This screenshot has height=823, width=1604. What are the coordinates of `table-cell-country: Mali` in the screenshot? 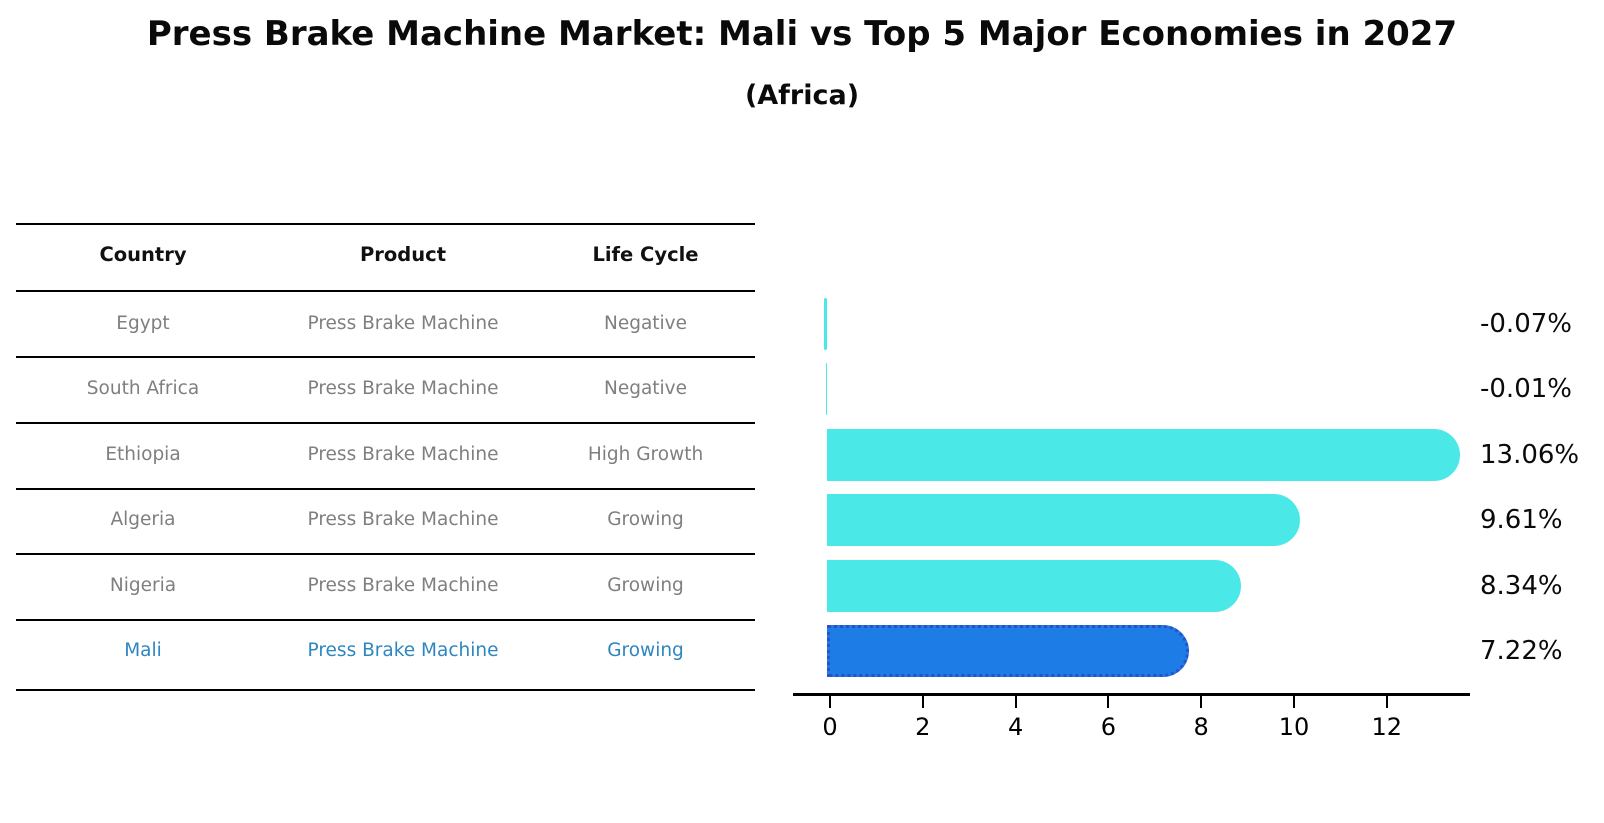 It's located at (143, 650).